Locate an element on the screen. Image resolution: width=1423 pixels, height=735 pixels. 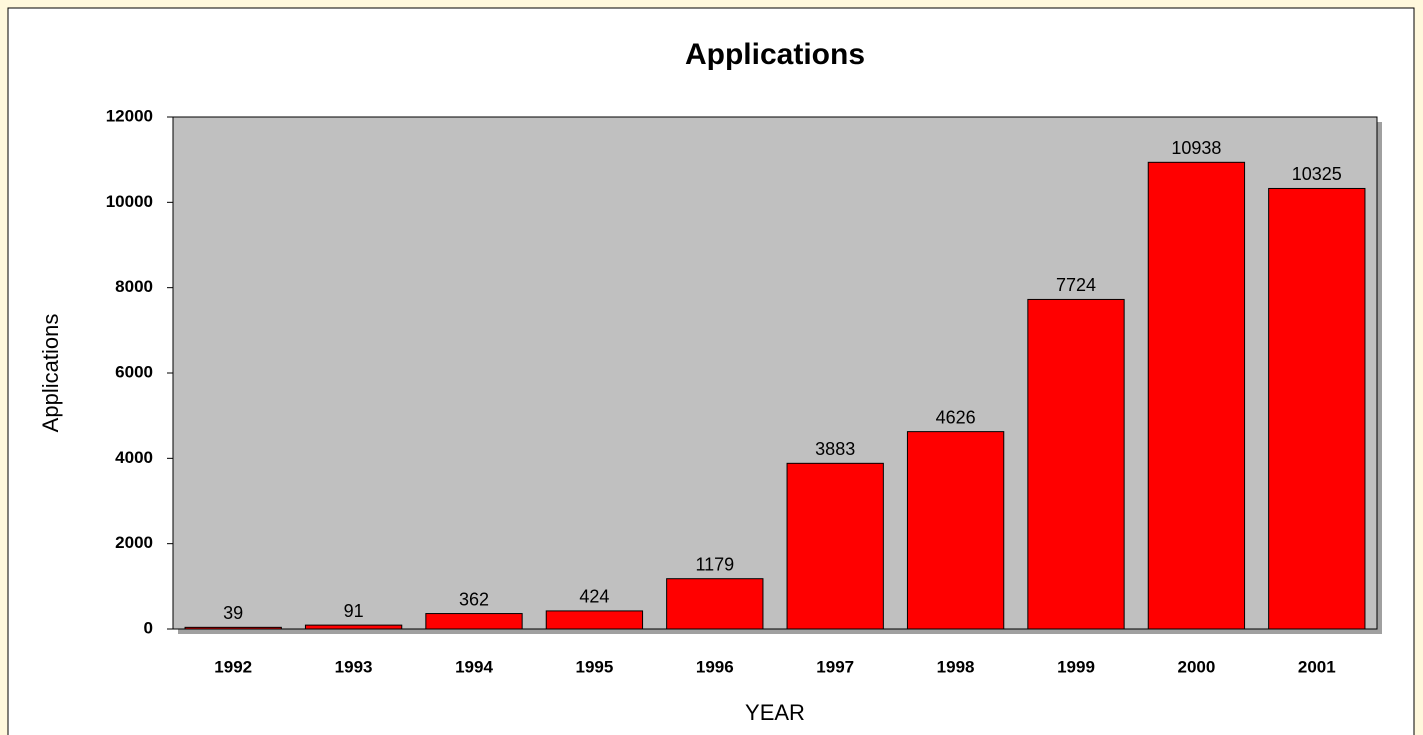
y-tick-label: 8000 is located at coordinates (134, 286).